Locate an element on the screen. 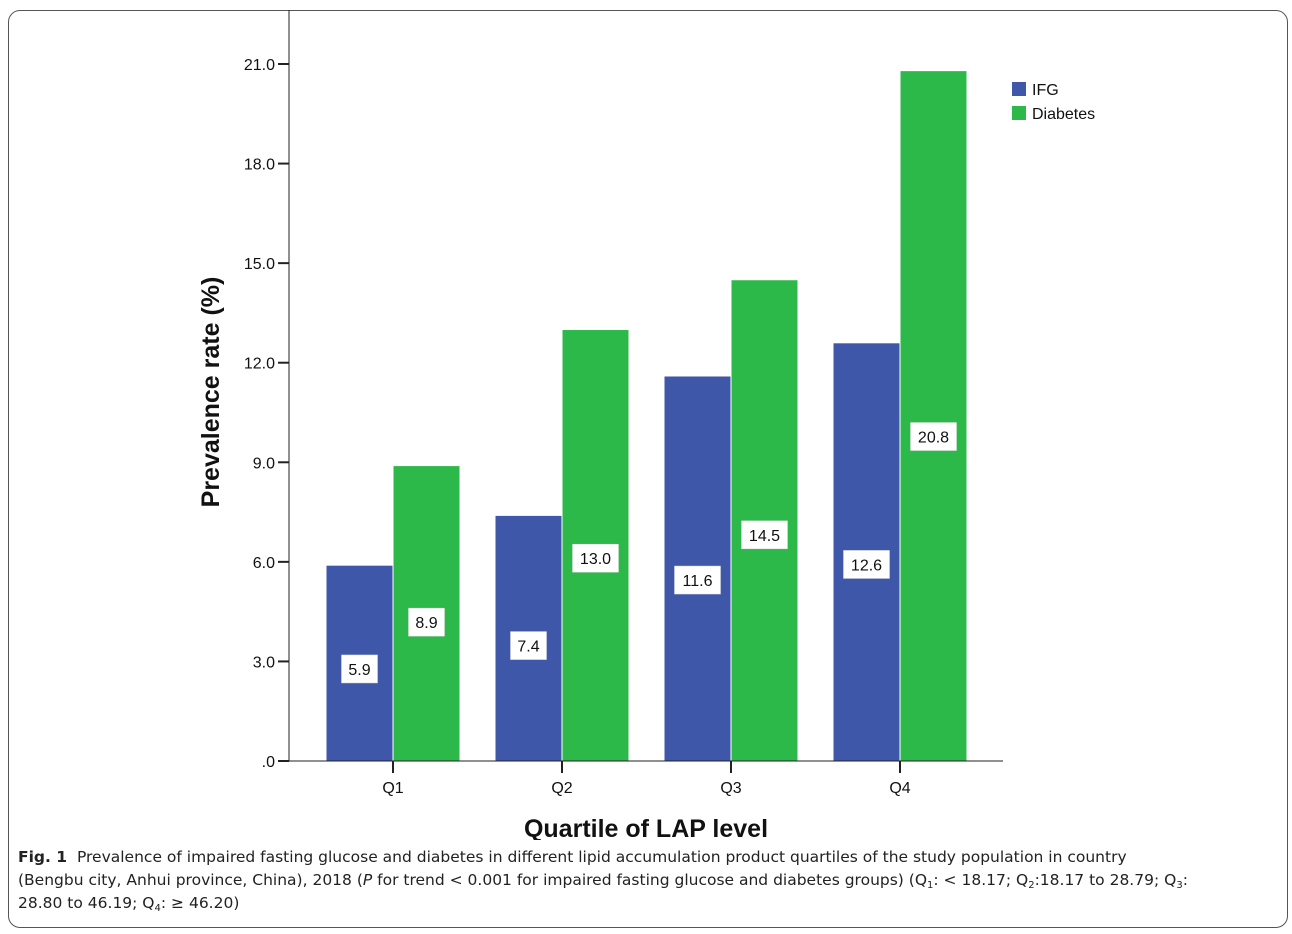 The width and height of the screenshot is (1292, 934). y-tick-label: 3.0 is located at coordinates (264, 662).